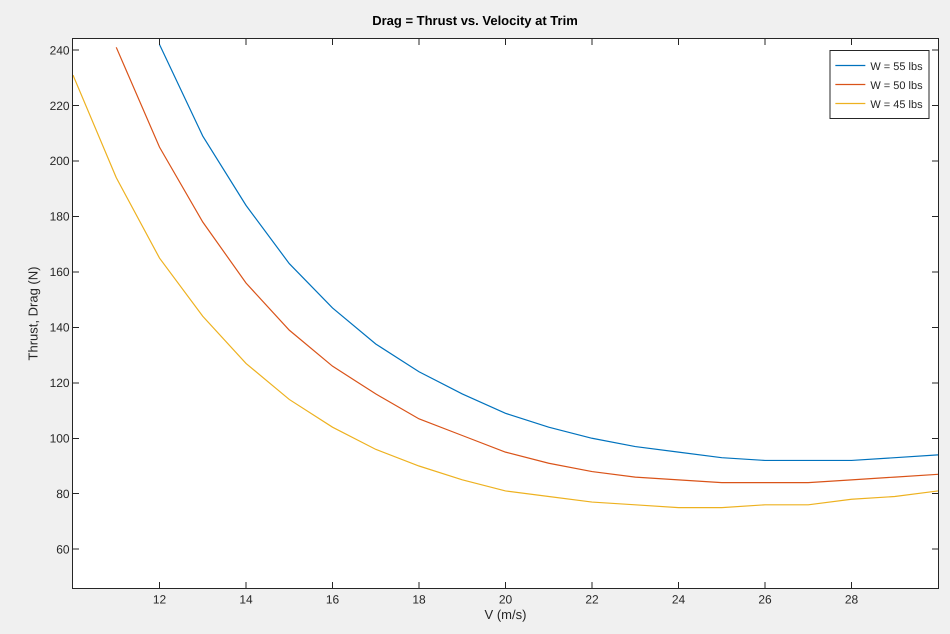 The height and width of the screenshot is (634, 950). I want to click on legend-label: W = 45 lbs, so click(897, 104).